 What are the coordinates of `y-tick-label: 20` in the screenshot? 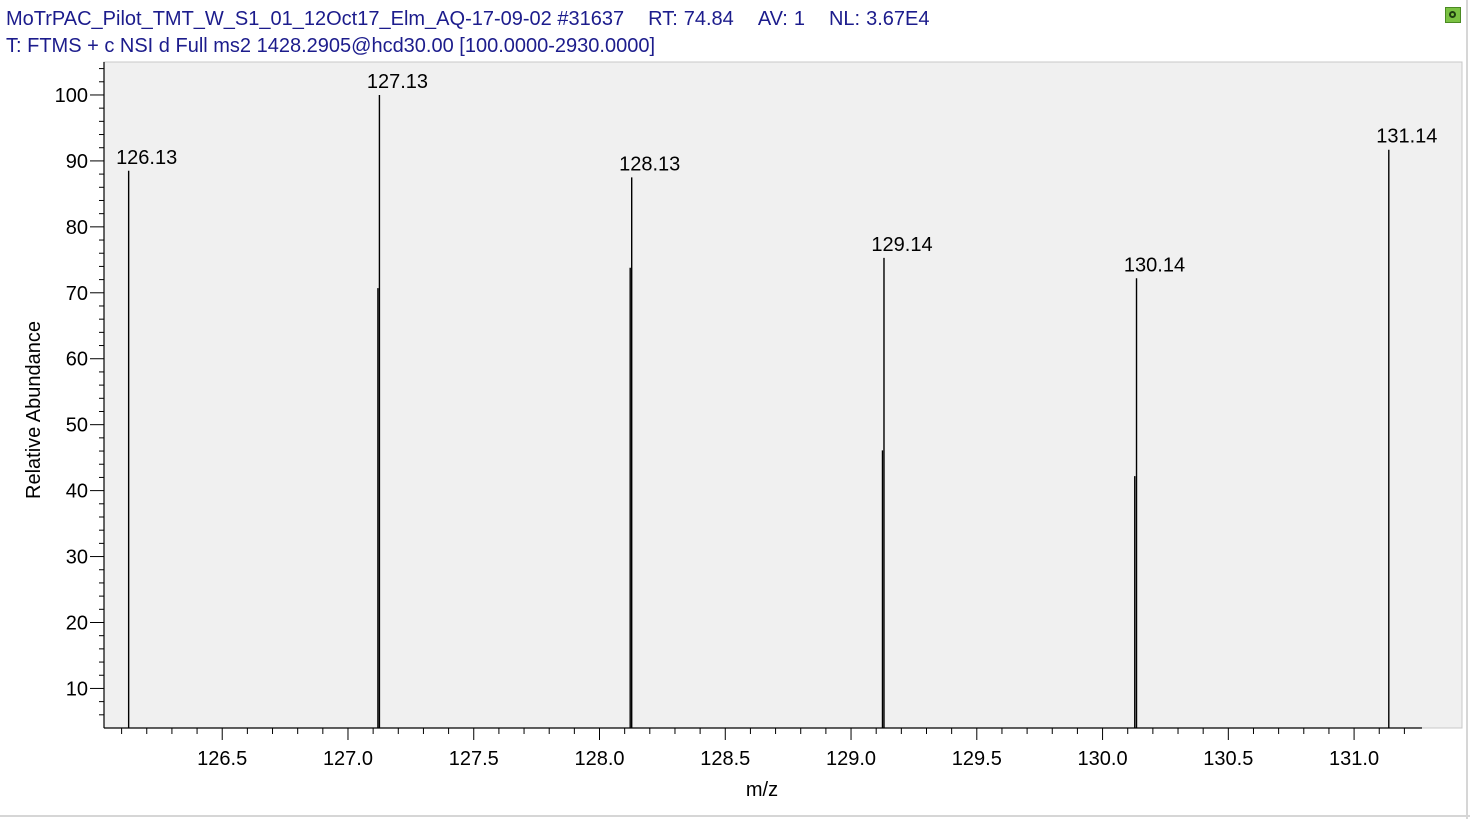 It's located at (77, 623).